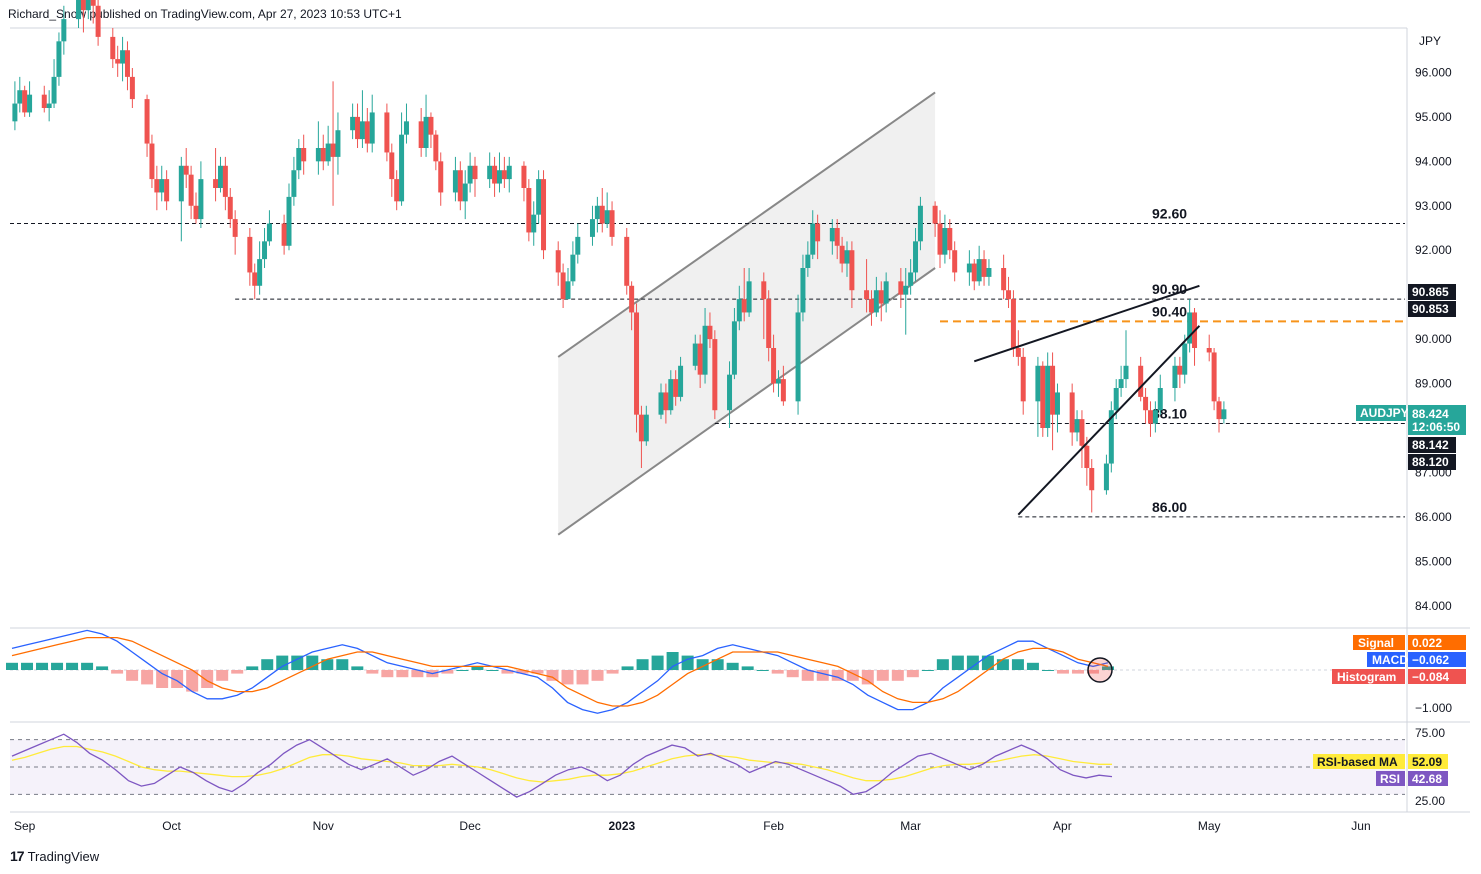 This screenshot has height=874, width=1481. What do you see at coordinates (1427, 762) in the screenshot?
I see `rsi-legend-value: 52.09` at bounding box center [1427, 762].